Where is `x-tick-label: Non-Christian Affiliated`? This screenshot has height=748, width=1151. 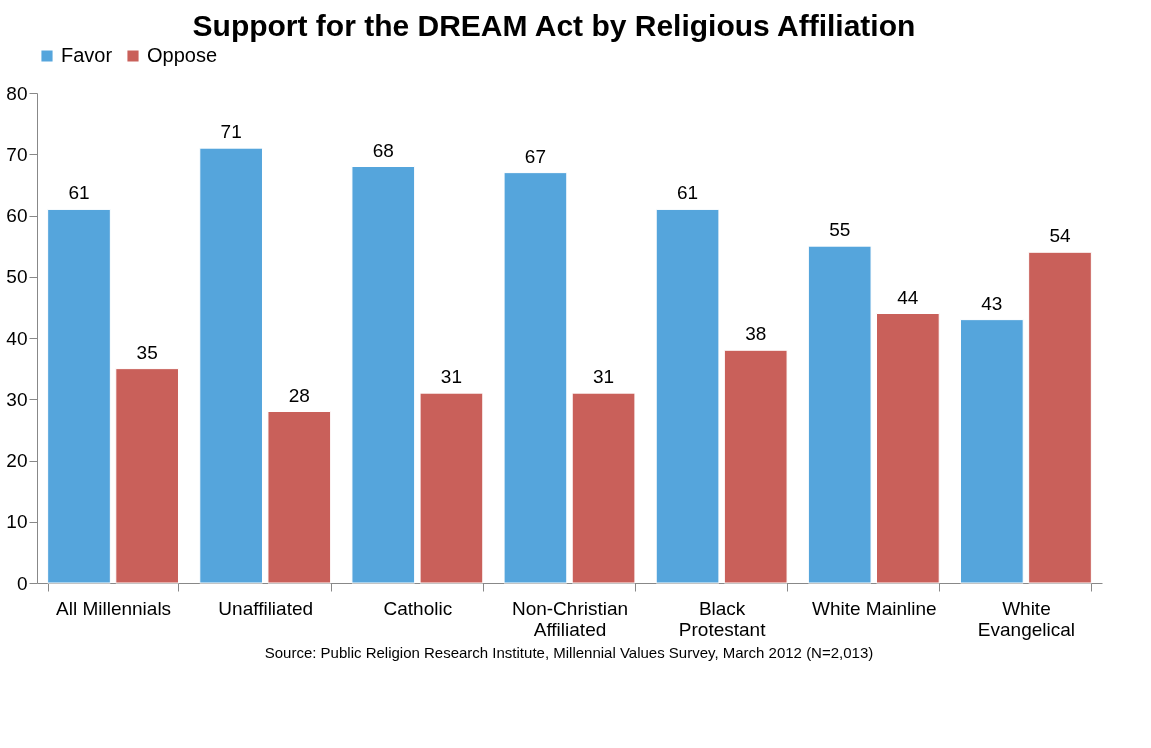 x-tick-label: Non-Christian Affiliated is located at coordinates (570, 618).